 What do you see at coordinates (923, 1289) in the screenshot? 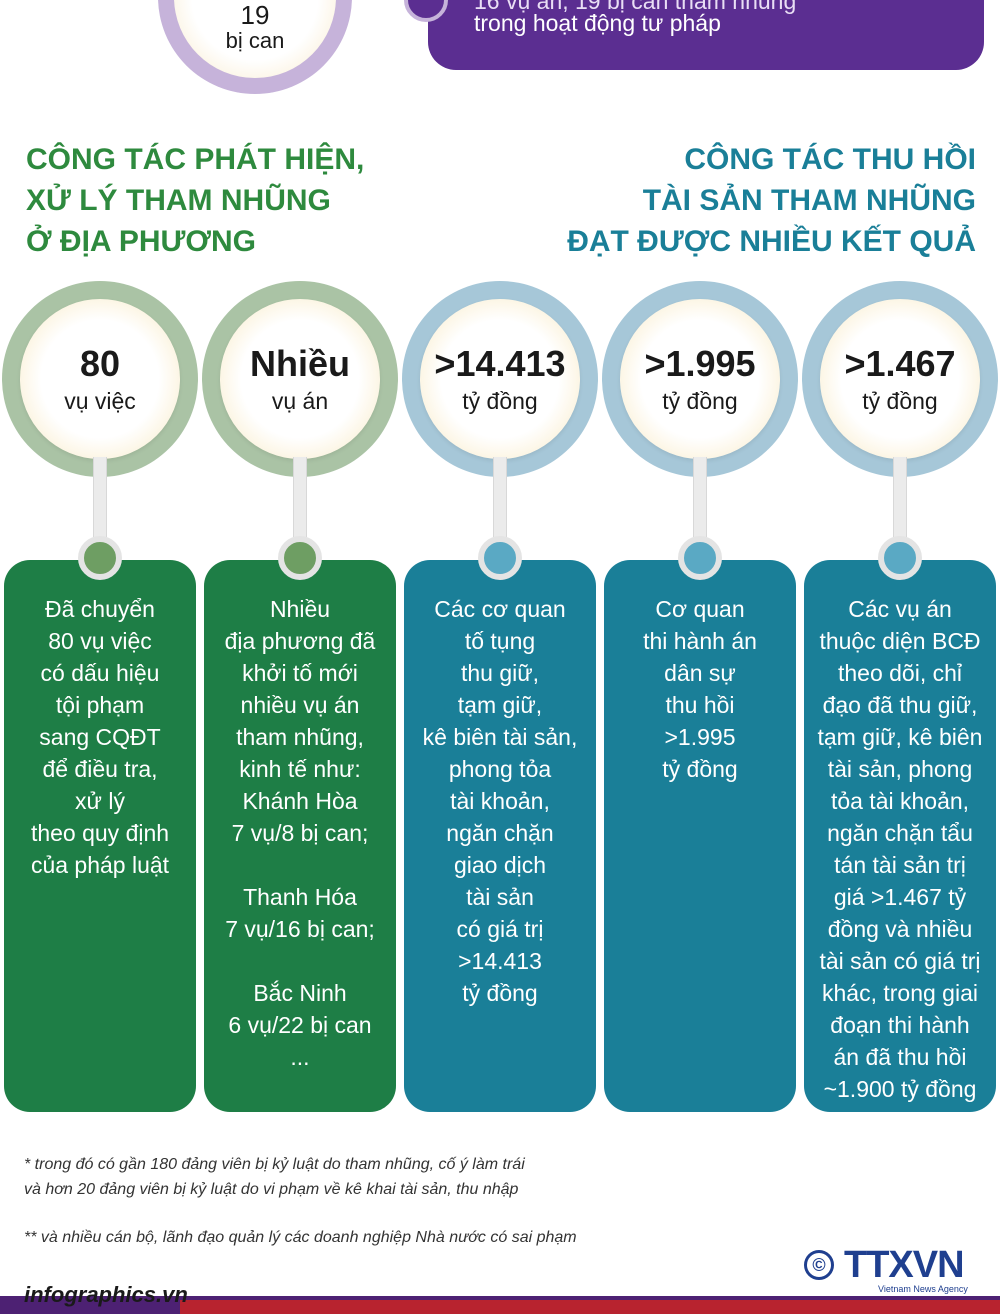
I see `agency-logo-subtitle: Vietnam News Agency` at bounding box center [923, 1289].